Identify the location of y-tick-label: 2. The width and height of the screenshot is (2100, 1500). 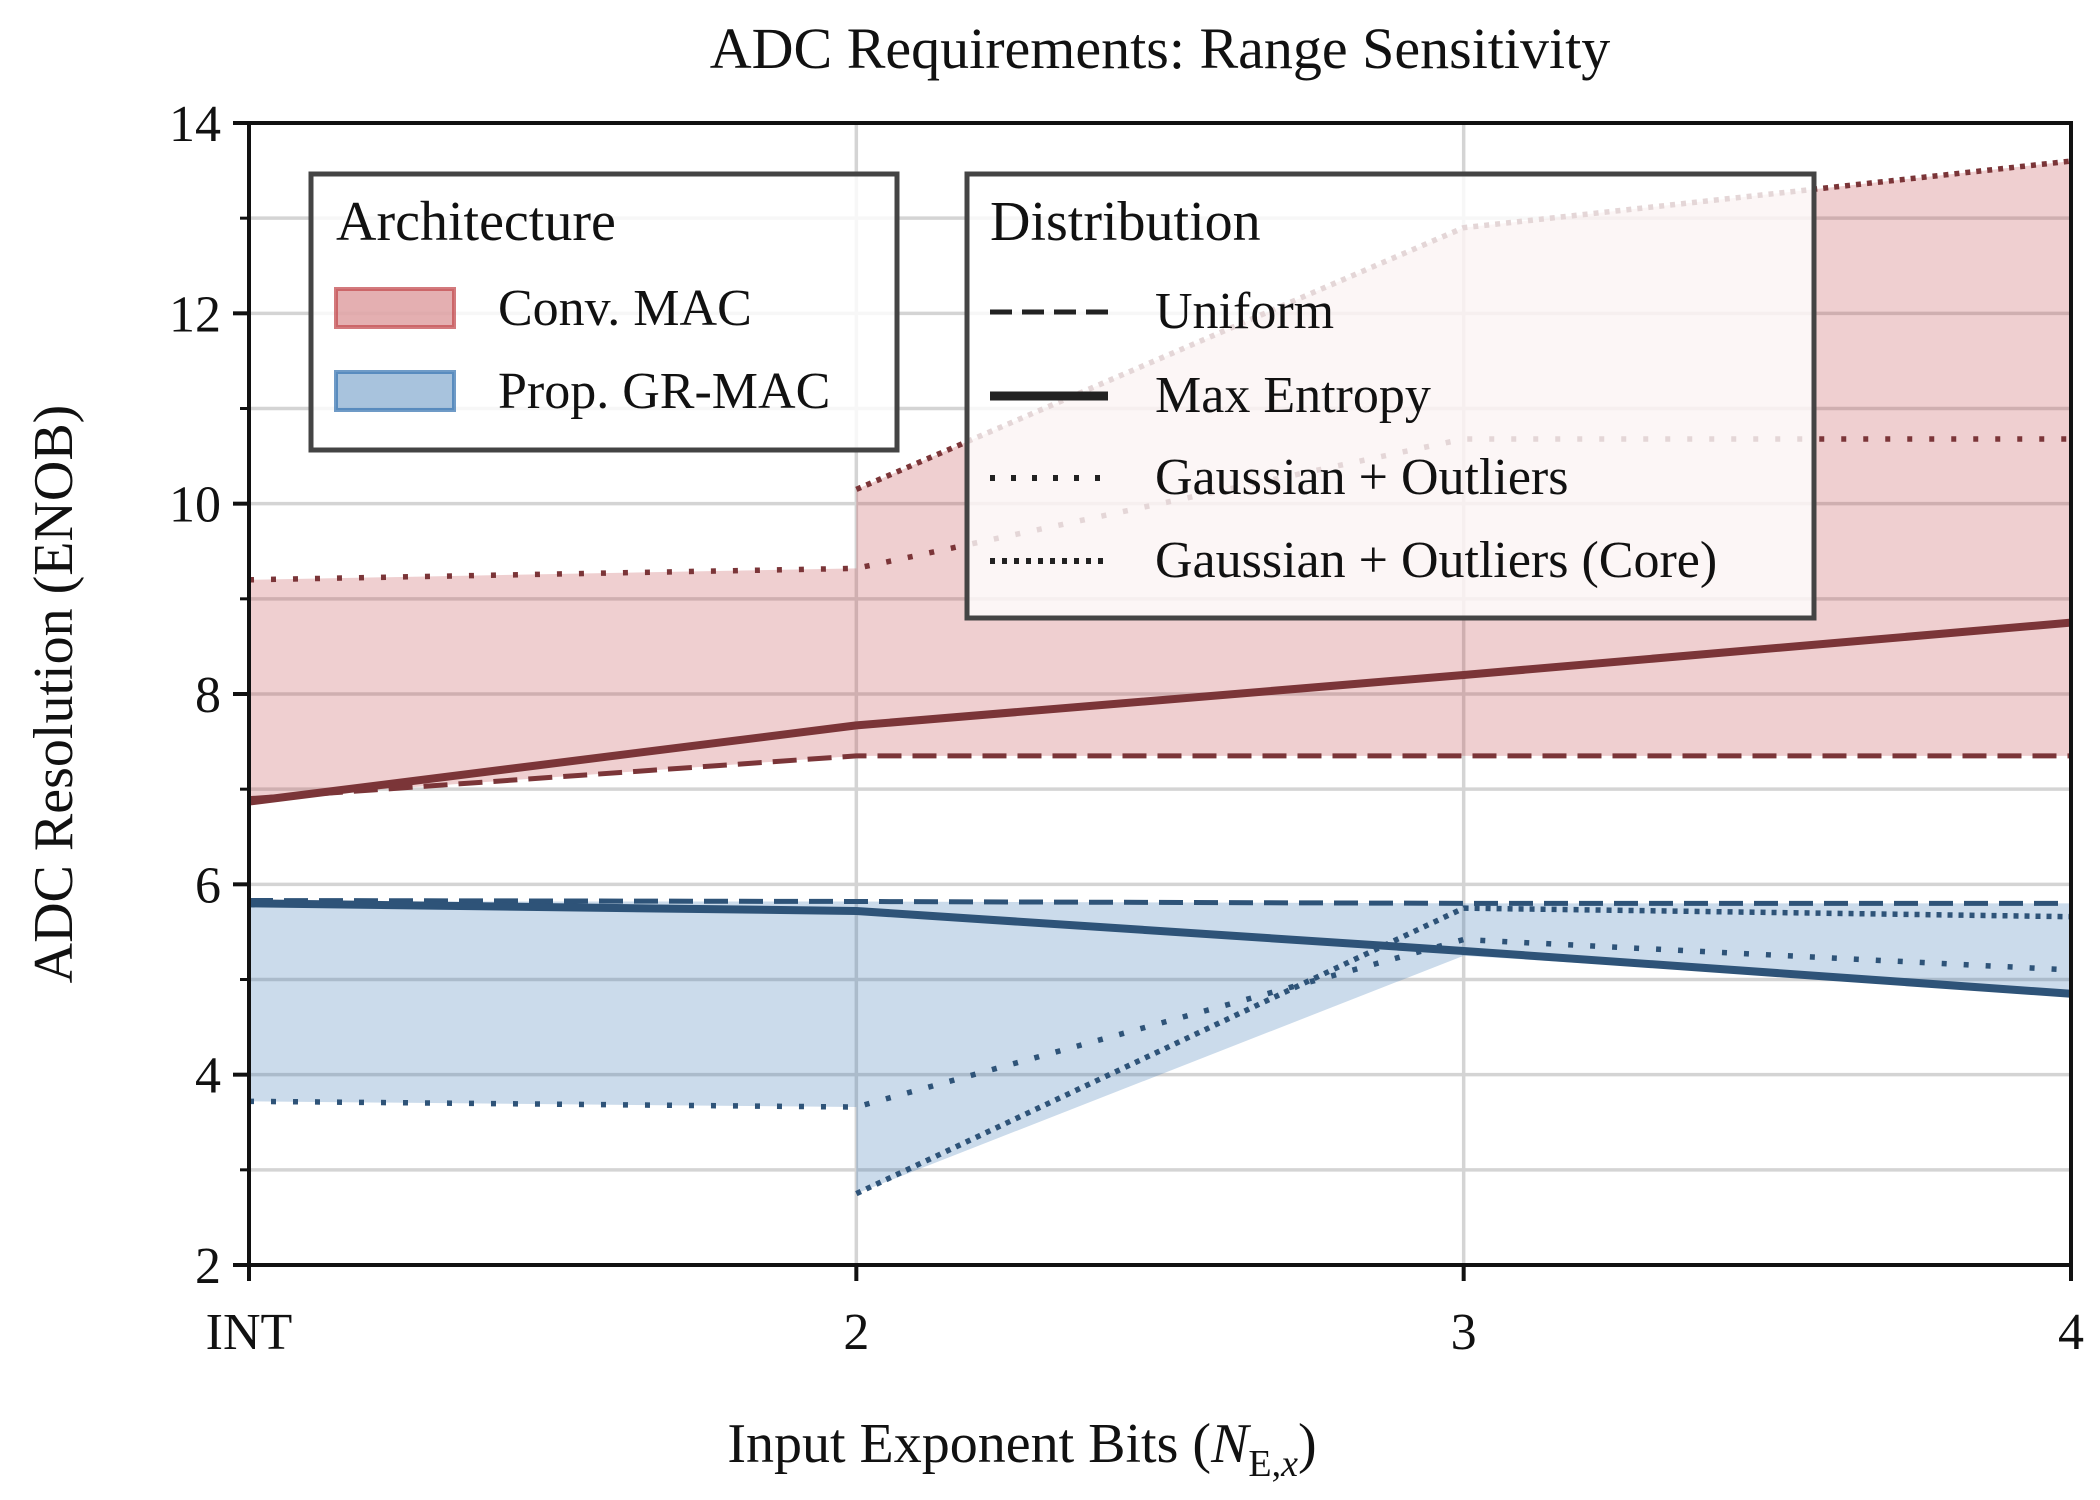
(208, 1266).